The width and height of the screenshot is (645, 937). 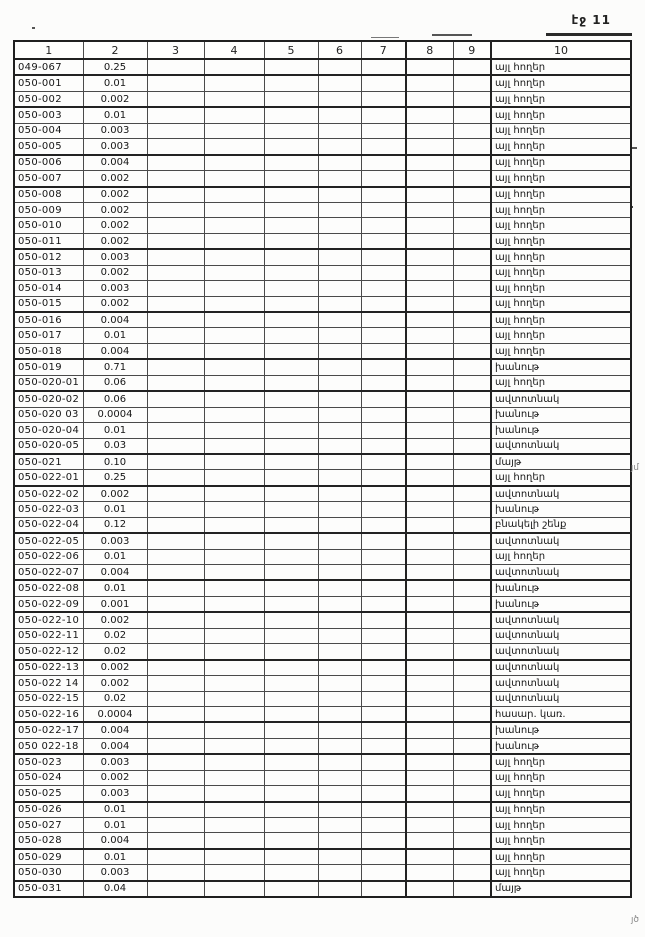 What do you see at coordinates (322, 525) in the screenshot?
I see `table-row: 050-022-04 0.12 բնակելի շենք` at bounding box center [322, 525].